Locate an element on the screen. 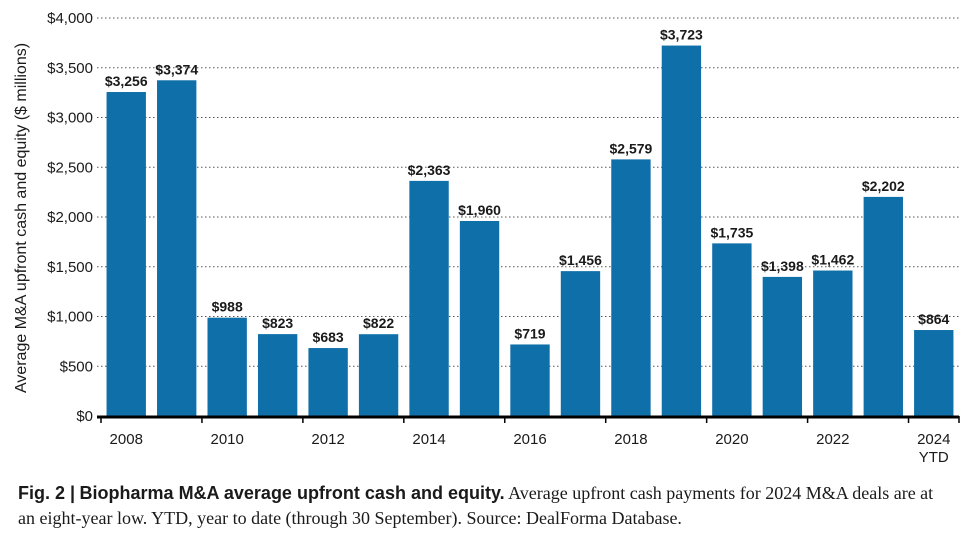 This screenshot has width=969, height=541. y-tick-label: $3,500 is located at coordinates (70, 68).